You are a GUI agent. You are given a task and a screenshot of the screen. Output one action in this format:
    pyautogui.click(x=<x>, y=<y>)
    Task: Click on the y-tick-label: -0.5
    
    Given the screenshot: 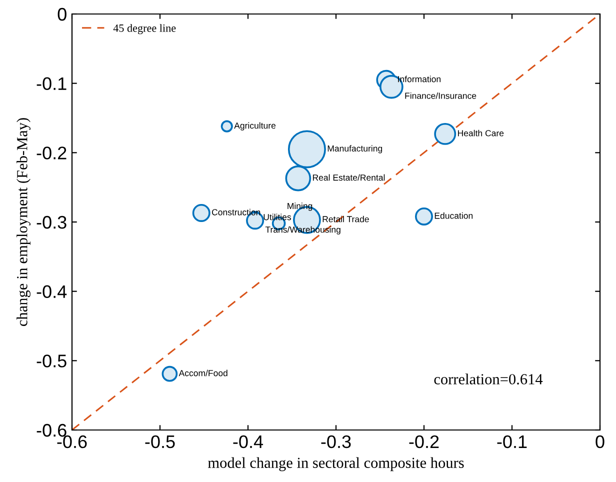 What is the action you would take?
    pyautogui.click(x=51, y=361)
    